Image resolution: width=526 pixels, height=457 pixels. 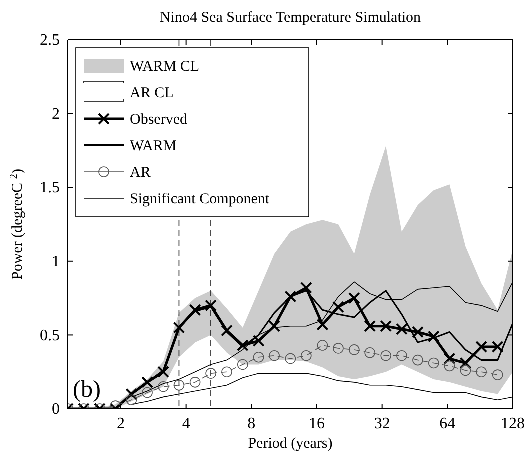 I want to click on y-tick-label: 2.5, so click(x=50, y=41).